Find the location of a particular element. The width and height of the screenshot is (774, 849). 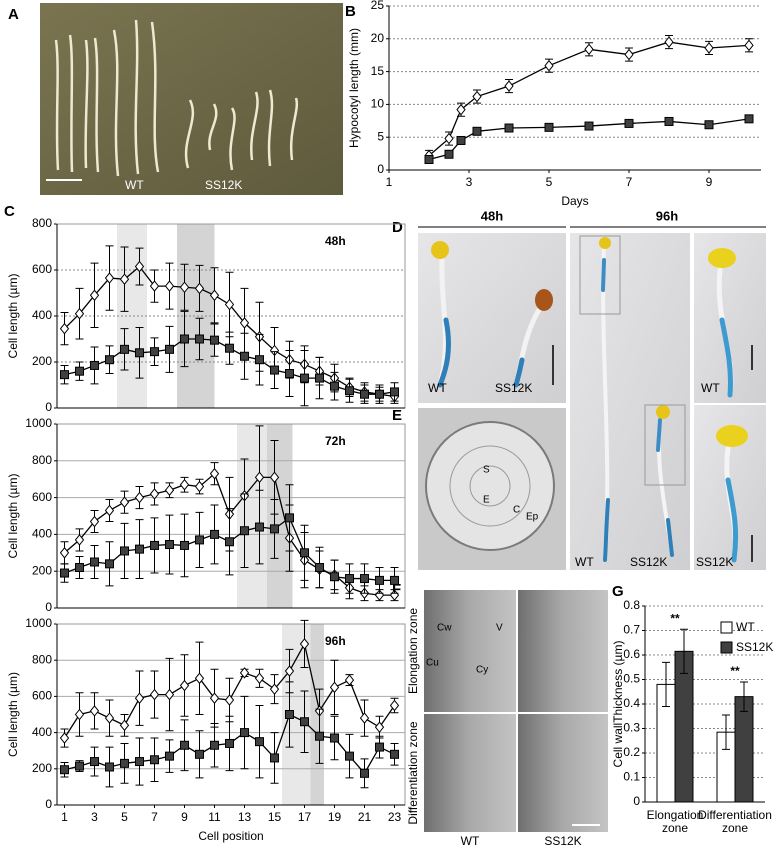

y-tick-label: 0.4 is located at coordinates (631, 703).